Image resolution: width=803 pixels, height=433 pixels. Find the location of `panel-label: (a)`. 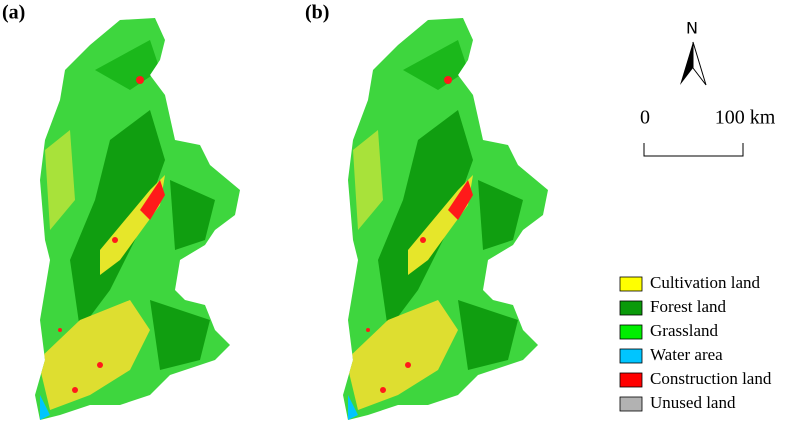

panel-label: (a) is located at coordinates (13, 13).